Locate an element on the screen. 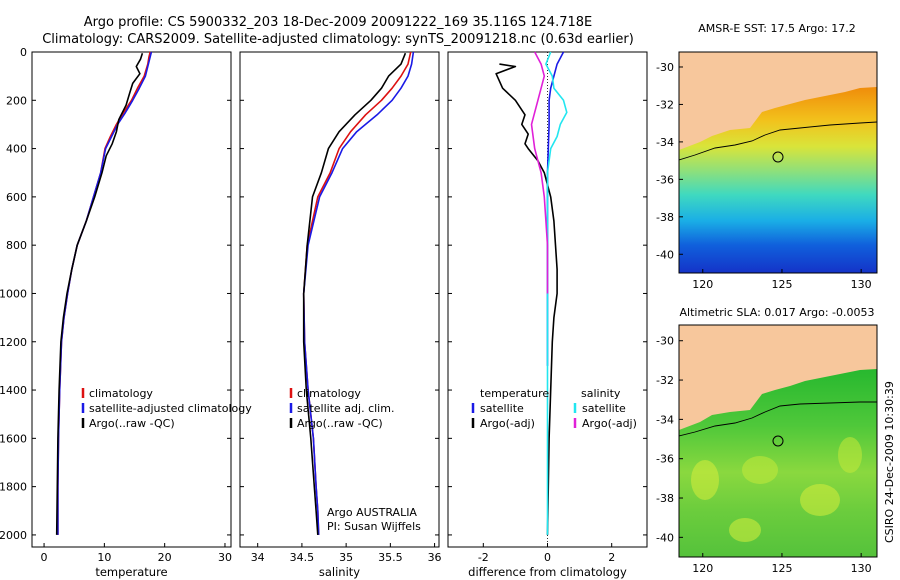 The width and height of the screenshot is (900, 580). difference-xtick-label: 2 is located at coordinates (611, 557).